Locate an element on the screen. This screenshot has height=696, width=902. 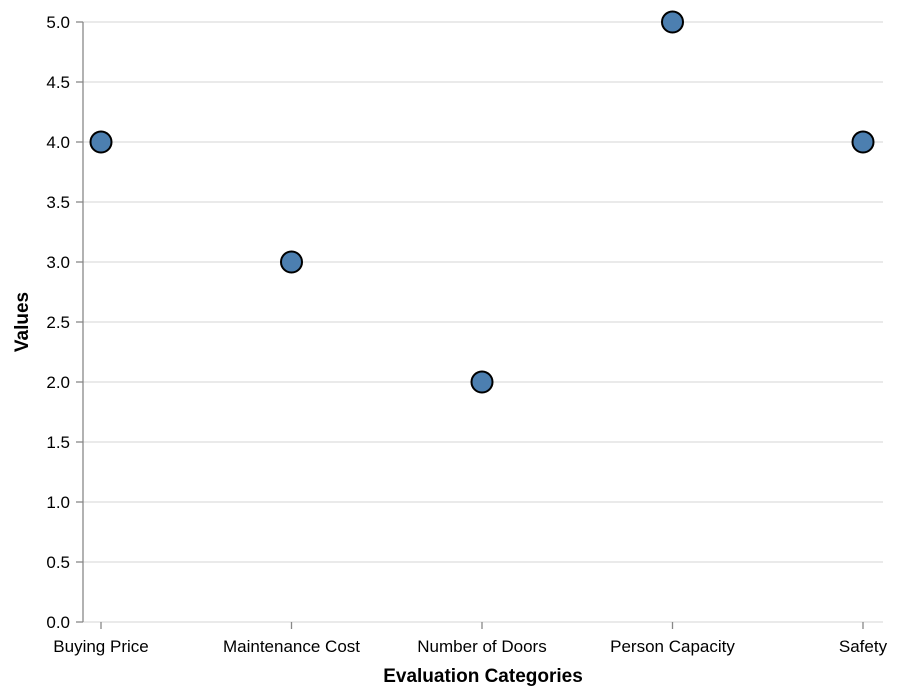
y-tick-label: 4.0 is located at coordinates (58, 142).